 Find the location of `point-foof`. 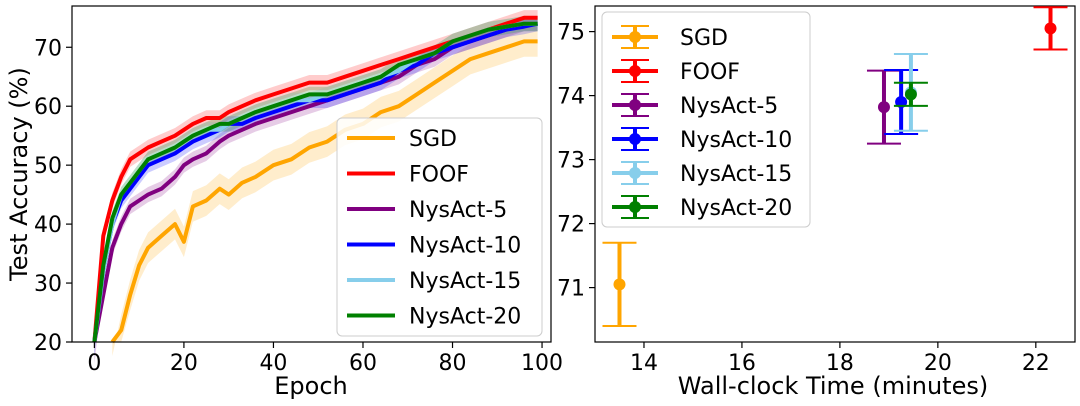

point-foof is located at coordinates (1050, 28).